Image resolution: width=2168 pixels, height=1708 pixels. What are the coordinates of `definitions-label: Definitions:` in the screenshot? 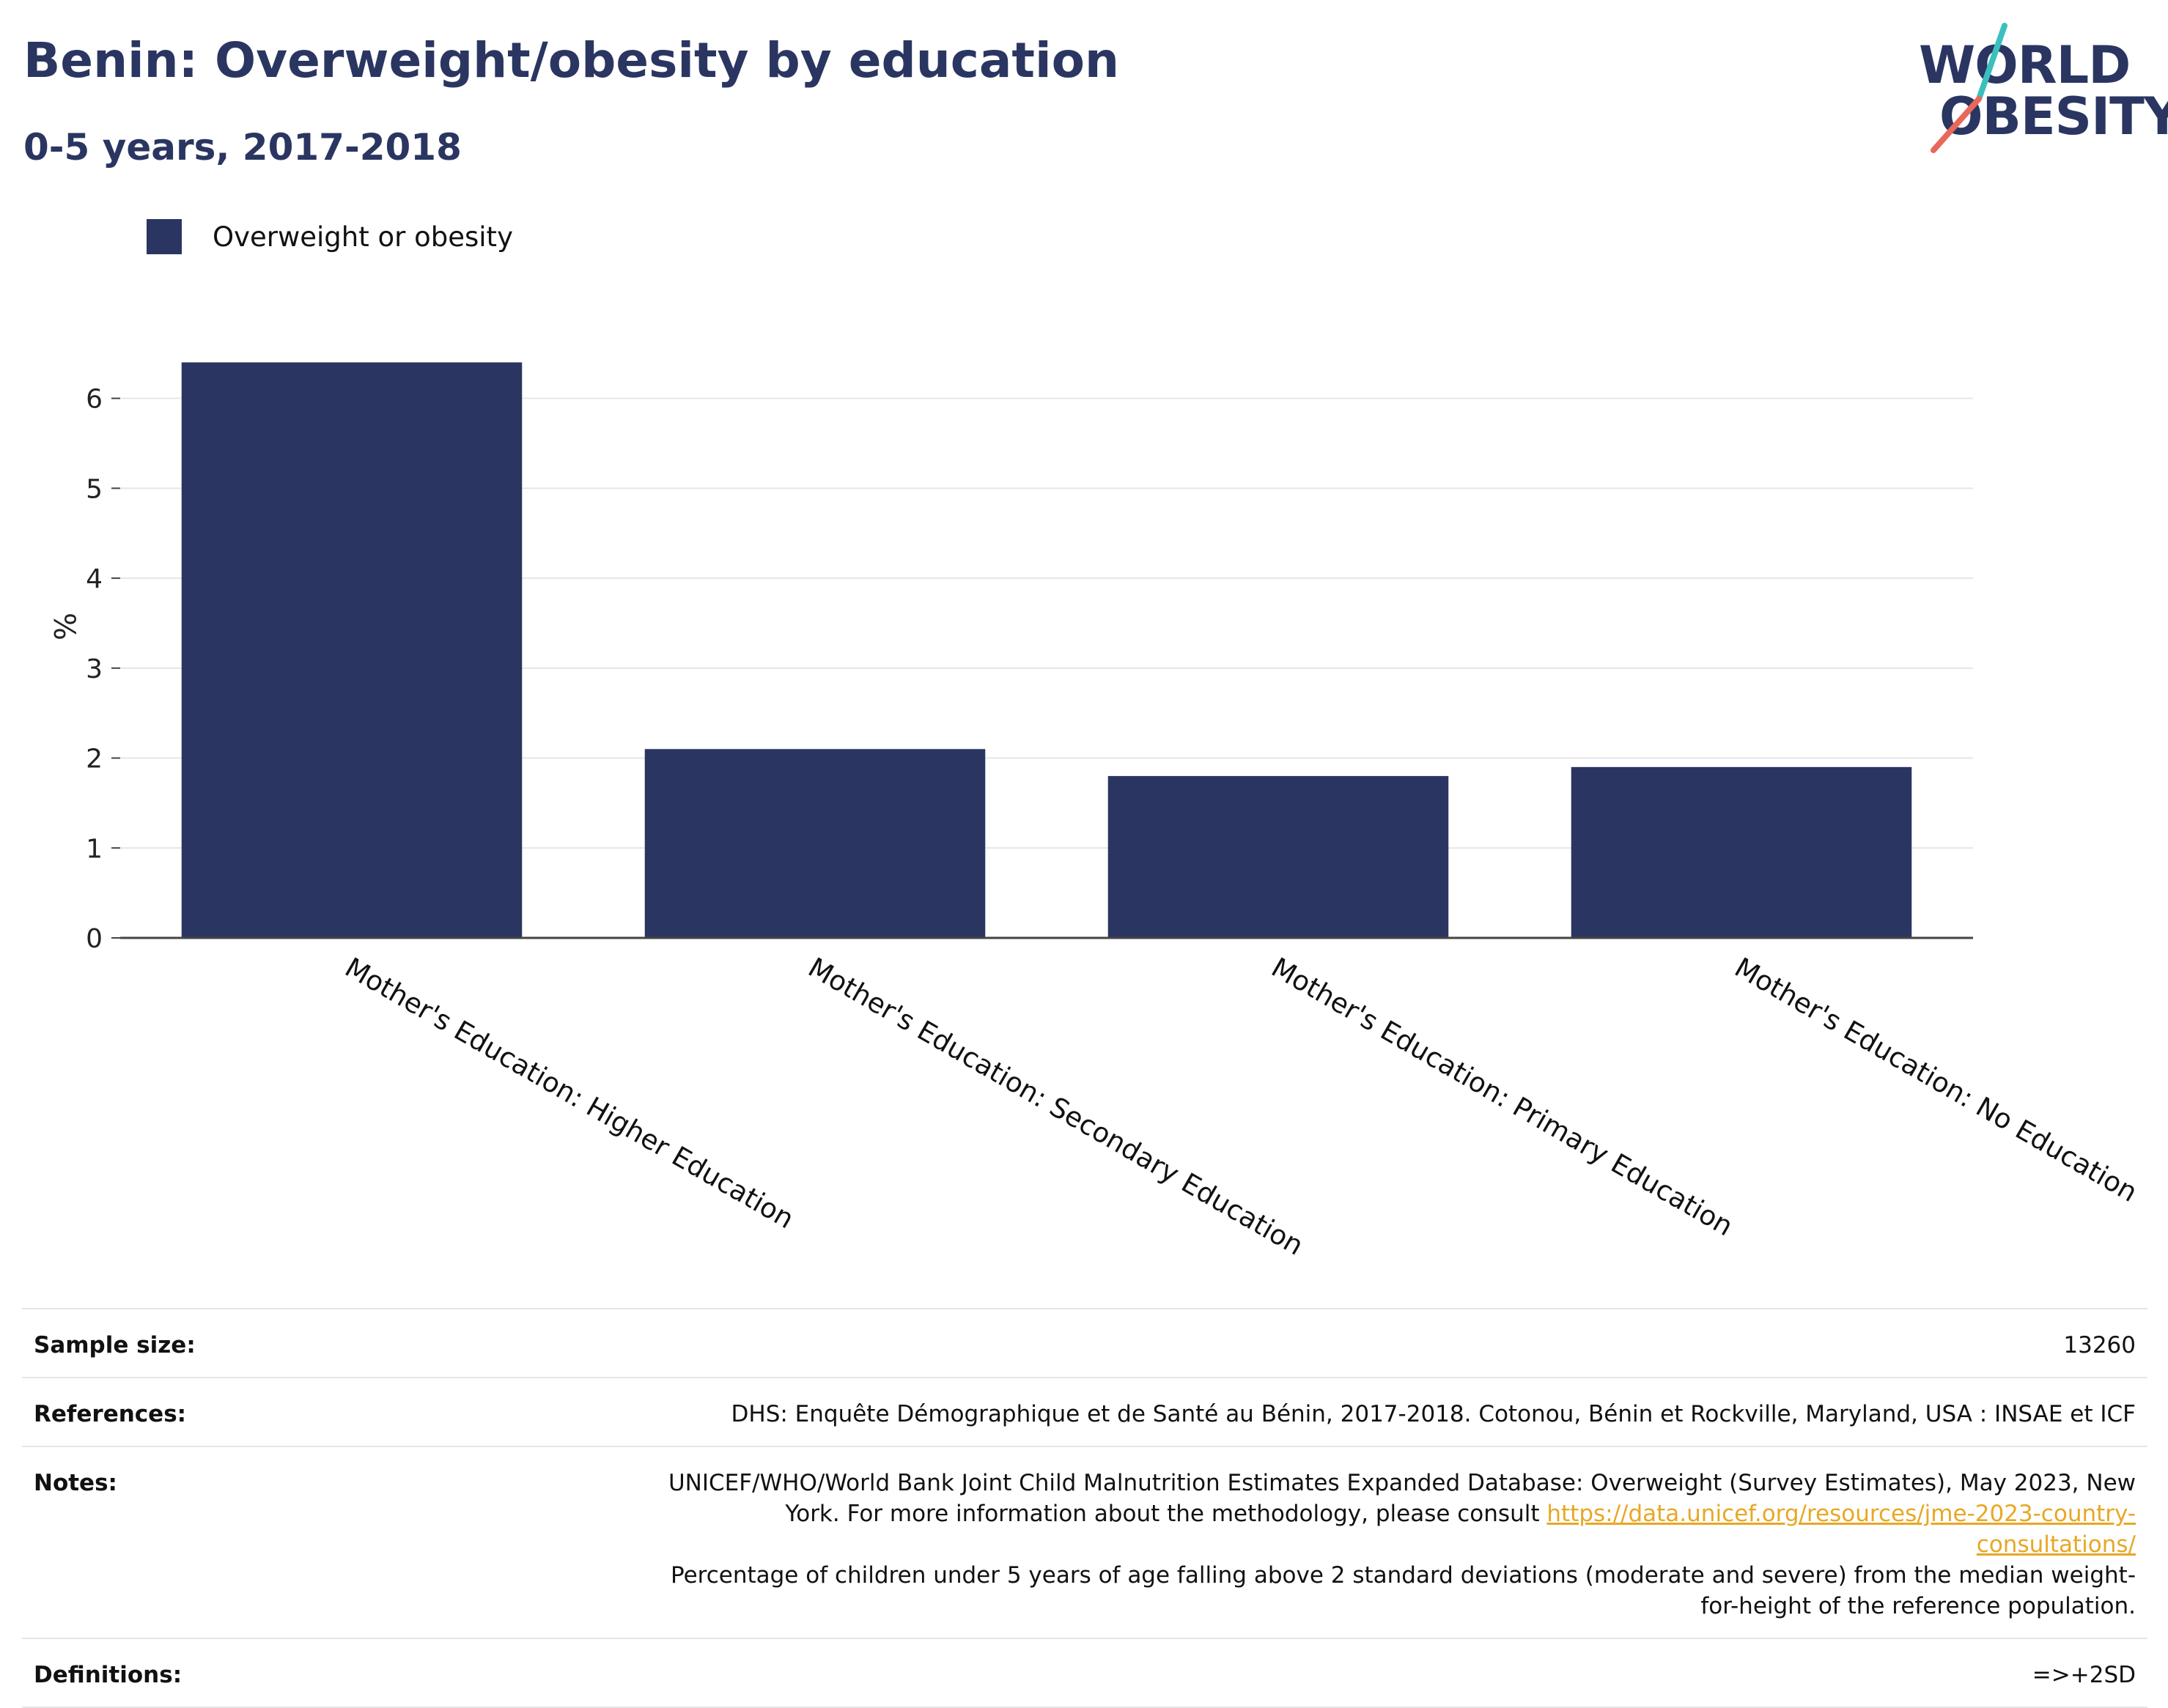 It's located at (108, 1675).